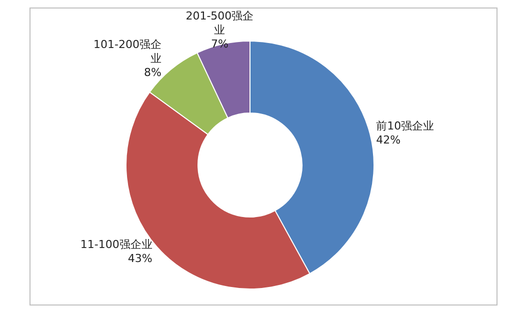  Describe the element at coordinates (405, 126) in the screenshot. I see `slice-label: 前10强企业` at that location.